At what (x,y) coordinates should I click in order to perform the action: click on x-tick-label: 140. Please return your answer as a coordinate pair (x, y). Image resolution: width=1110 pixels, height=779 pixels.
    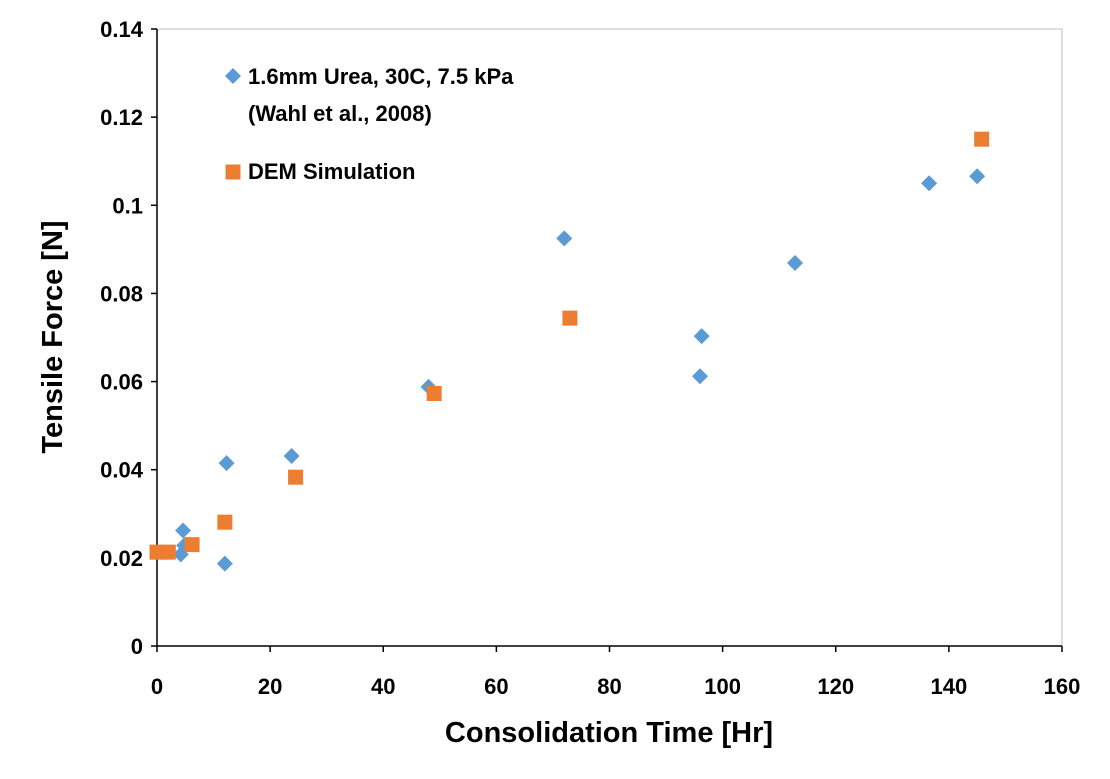
    Looking at the image, I should click on (949, 686).